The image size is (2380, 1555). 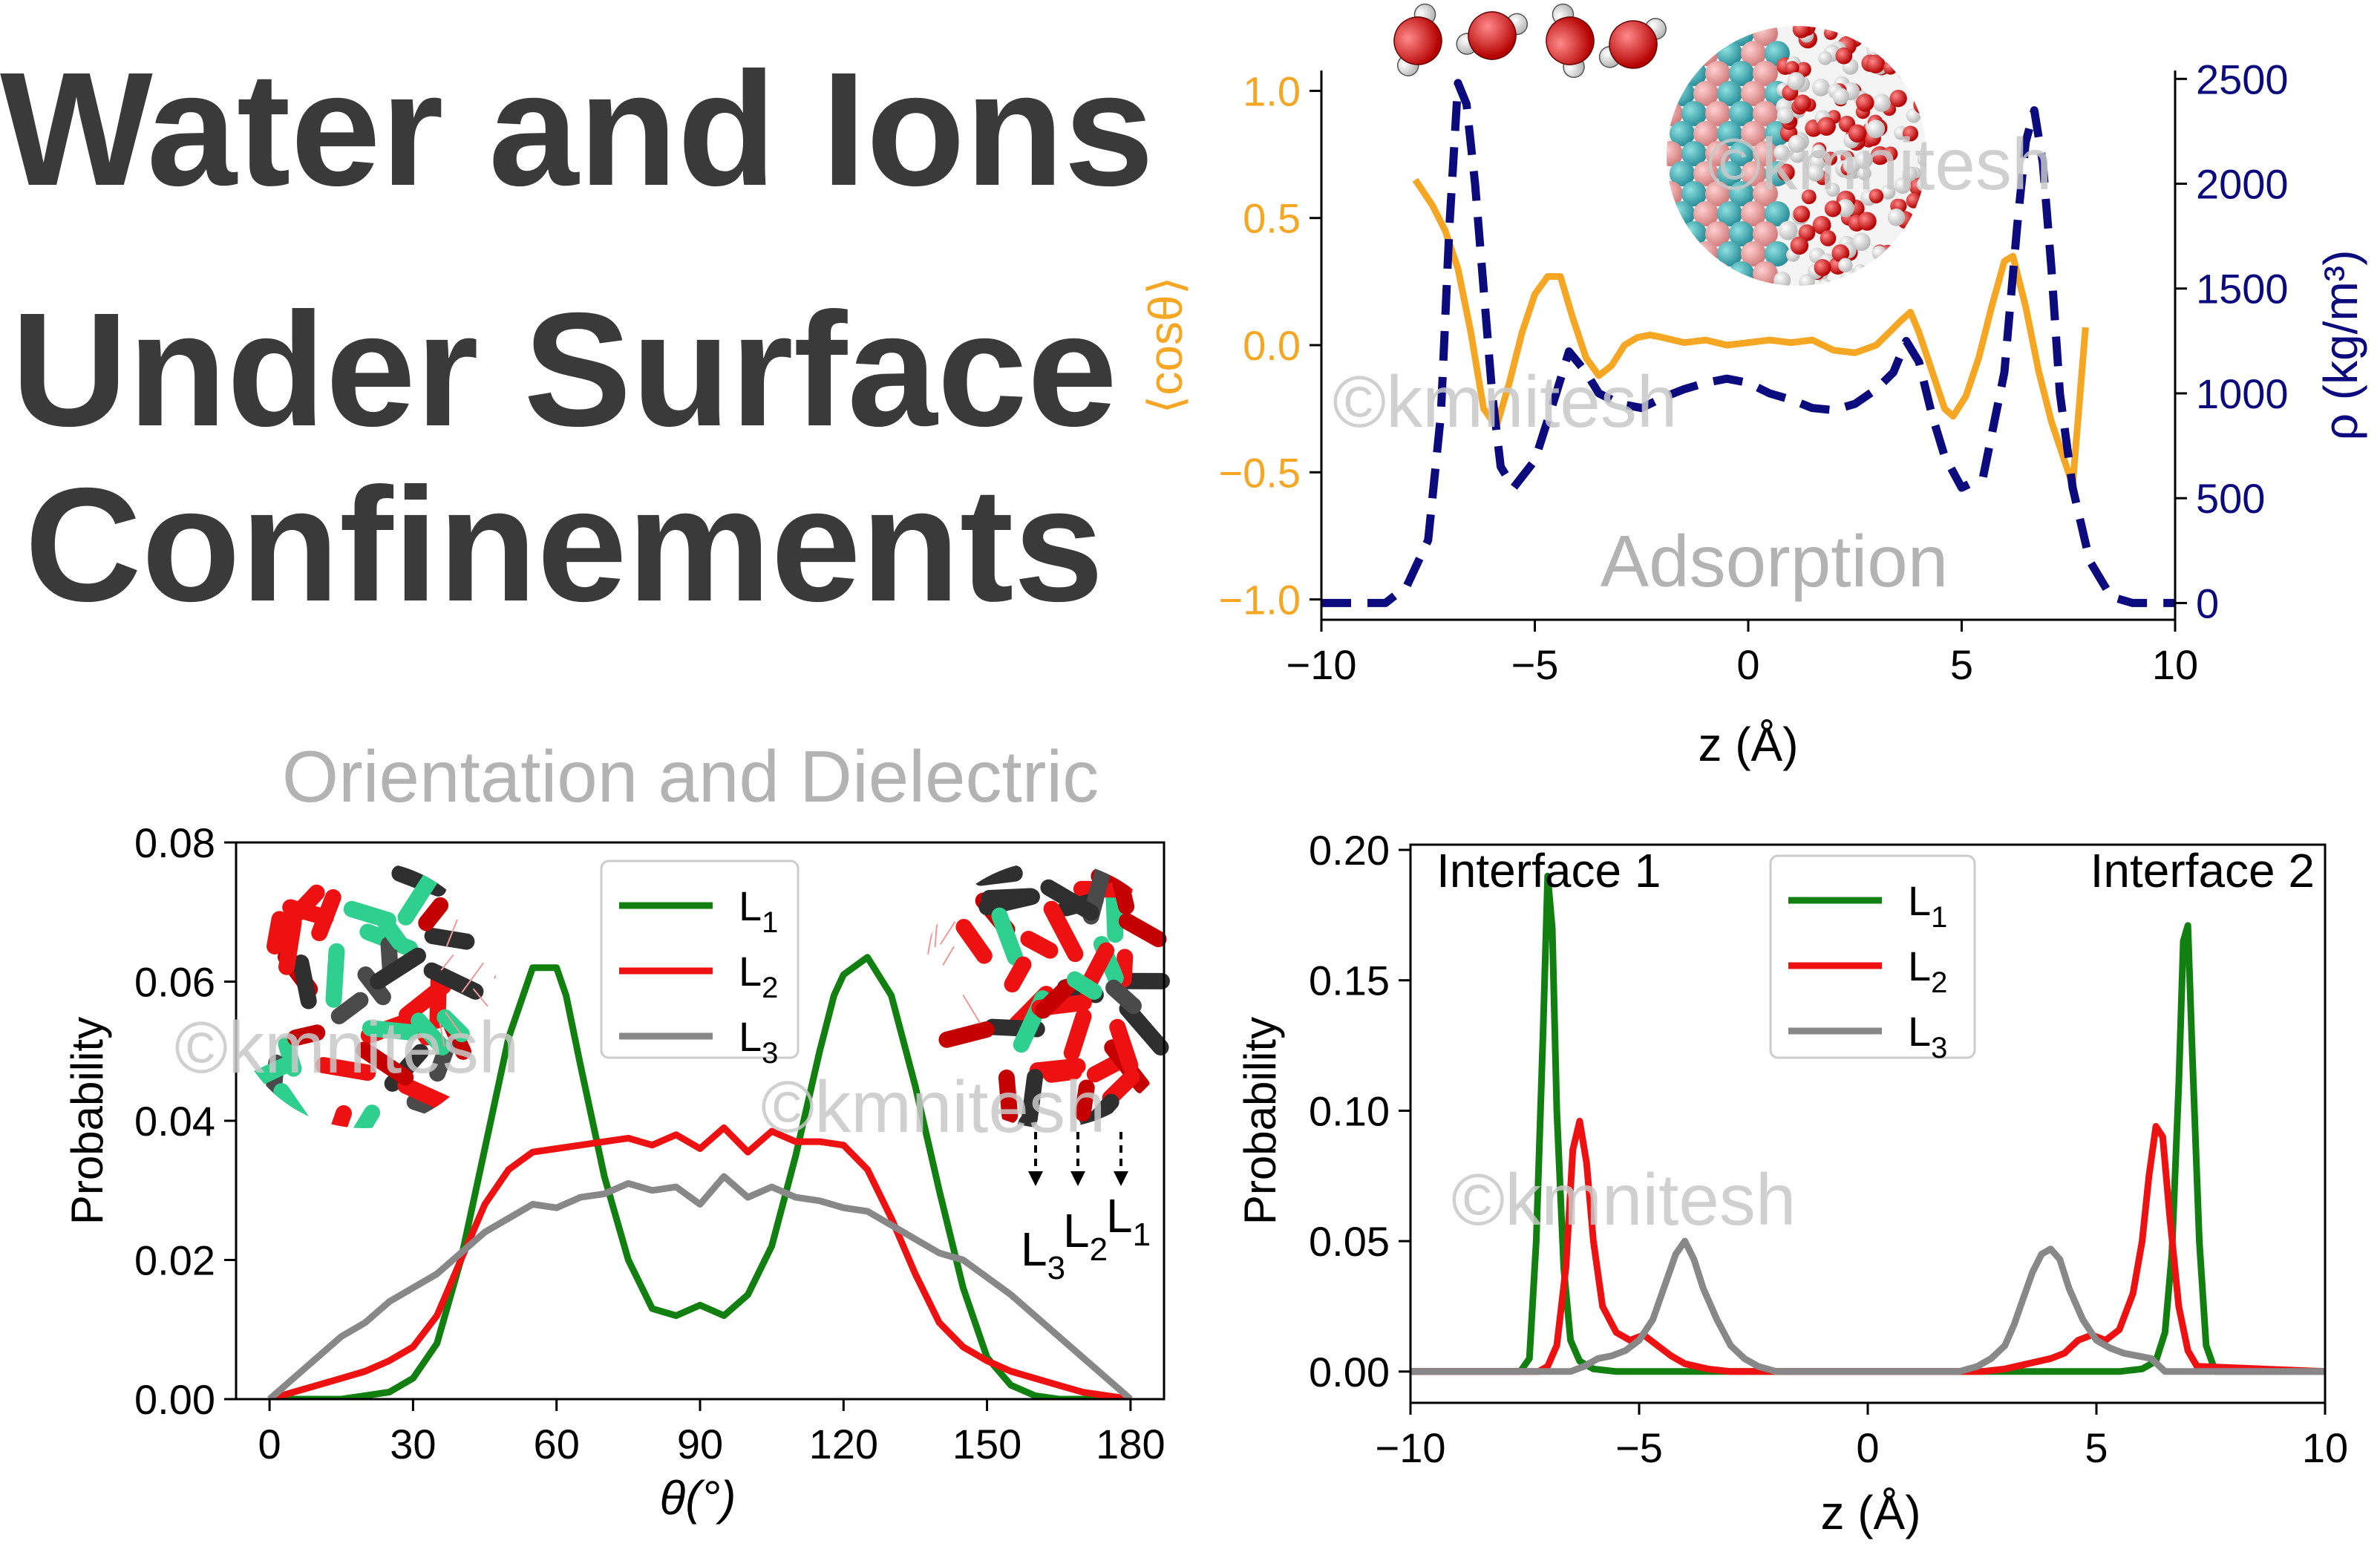 What do you see at coordinates (2202, 871) in the screenshot?
I see `interface-2-label: Interface 2` at bounding box center [2202, 871].